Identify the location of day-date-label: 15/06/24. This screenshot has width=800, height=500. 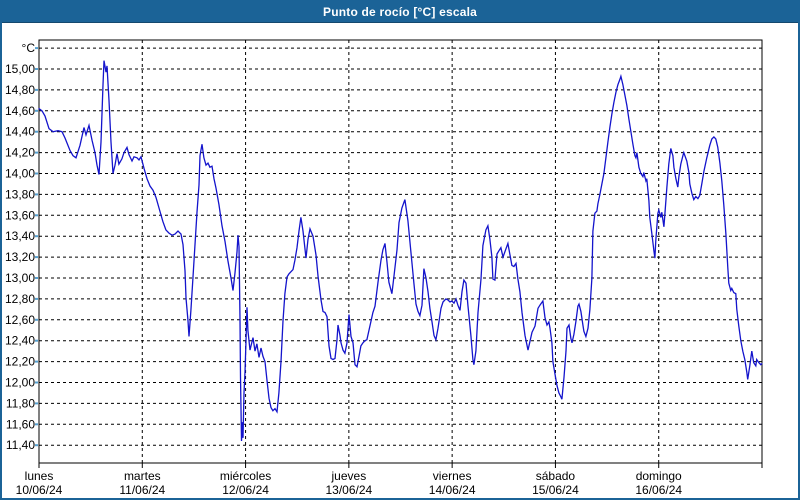
(555, 490).